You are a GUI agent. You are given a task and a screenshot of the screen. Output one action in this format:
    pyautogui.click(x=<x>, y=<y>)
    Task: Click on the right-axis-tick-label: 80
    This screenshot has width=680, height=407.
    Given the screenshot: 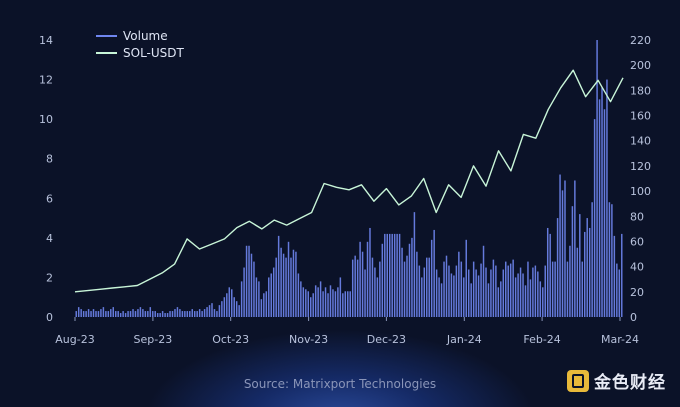 What is the action you would take?
    pyautogui.click(x=637, y=216)
    